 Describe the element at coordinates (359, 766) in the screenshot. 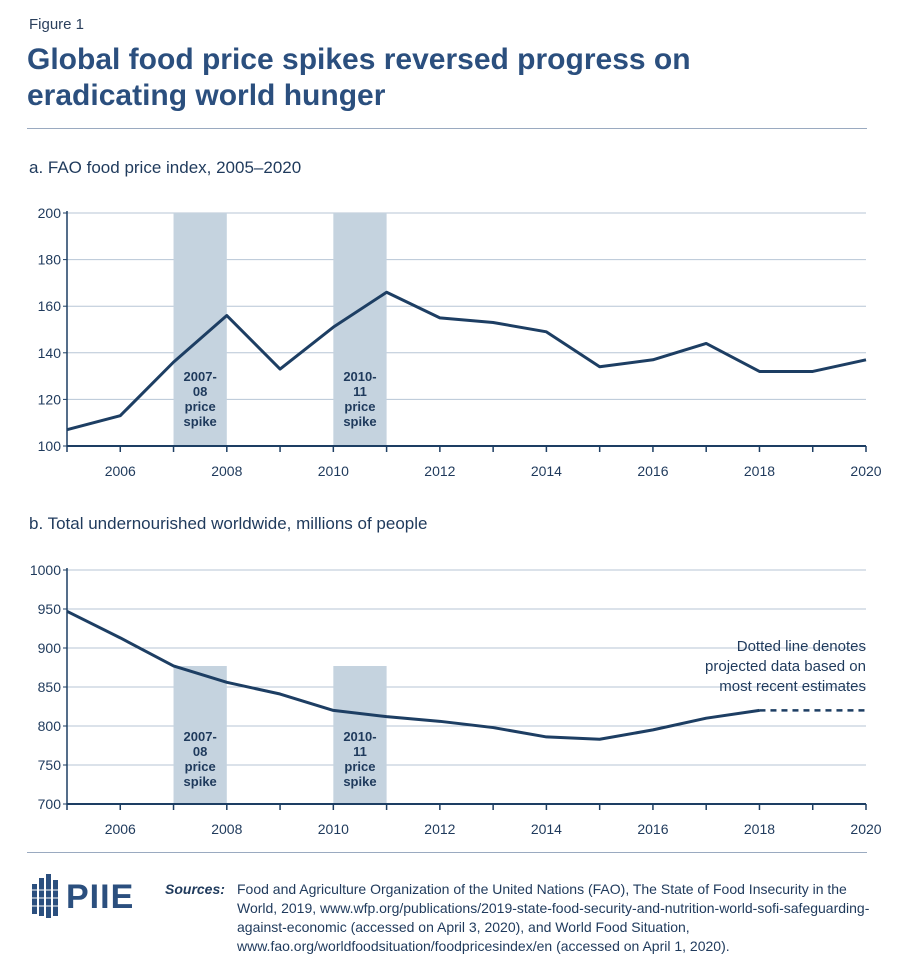

I see `chart-b-shade-label-2-line-3: price` at that location.